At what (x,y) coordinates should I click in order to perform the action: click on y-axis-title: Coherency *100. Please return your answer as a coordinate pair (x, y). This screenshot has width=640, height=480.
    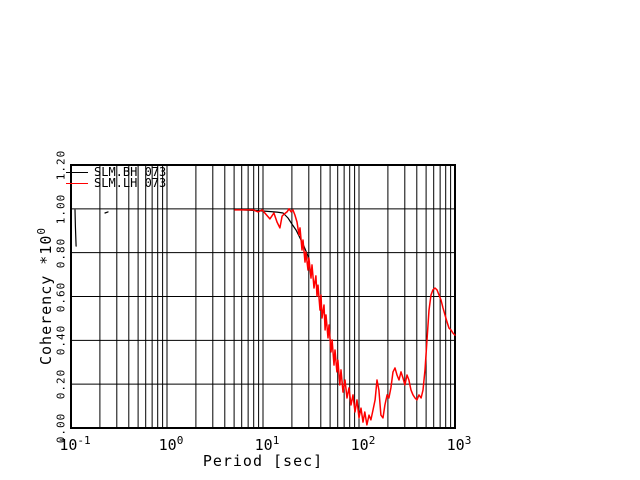
    Looking at the image, I should click on (45, 296).